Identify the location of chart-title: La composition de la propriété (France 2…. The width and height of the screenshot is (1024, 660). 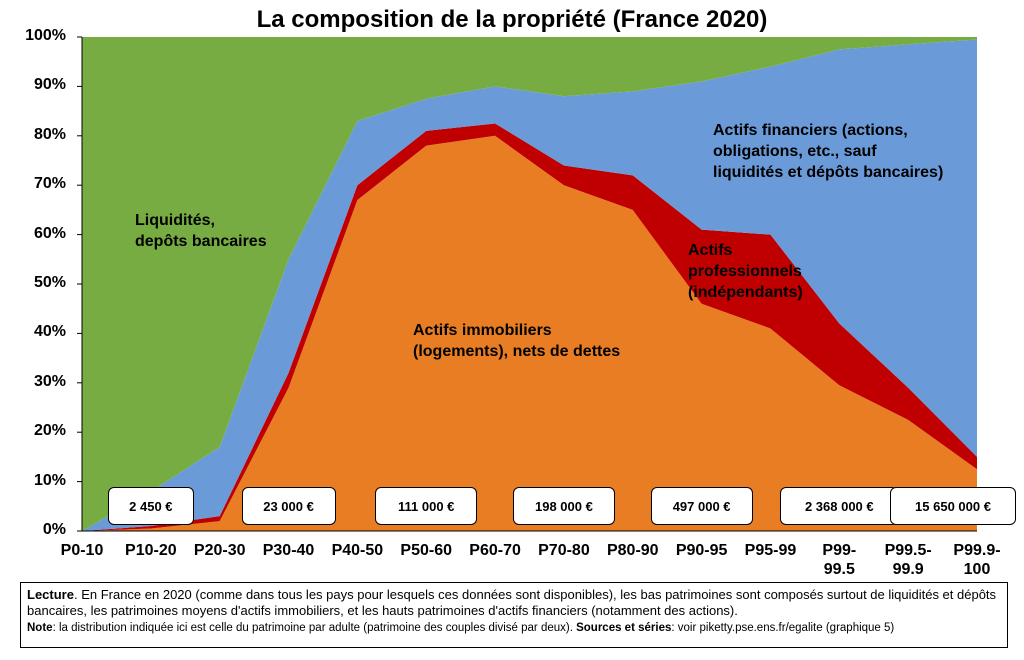
(512, 19).